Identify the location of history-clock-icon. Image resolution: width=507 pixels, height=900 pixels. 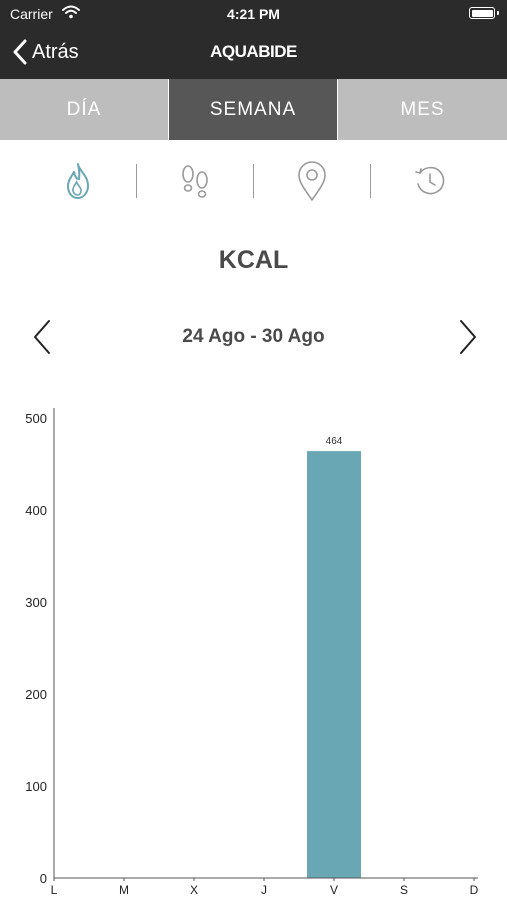
(430, 181).